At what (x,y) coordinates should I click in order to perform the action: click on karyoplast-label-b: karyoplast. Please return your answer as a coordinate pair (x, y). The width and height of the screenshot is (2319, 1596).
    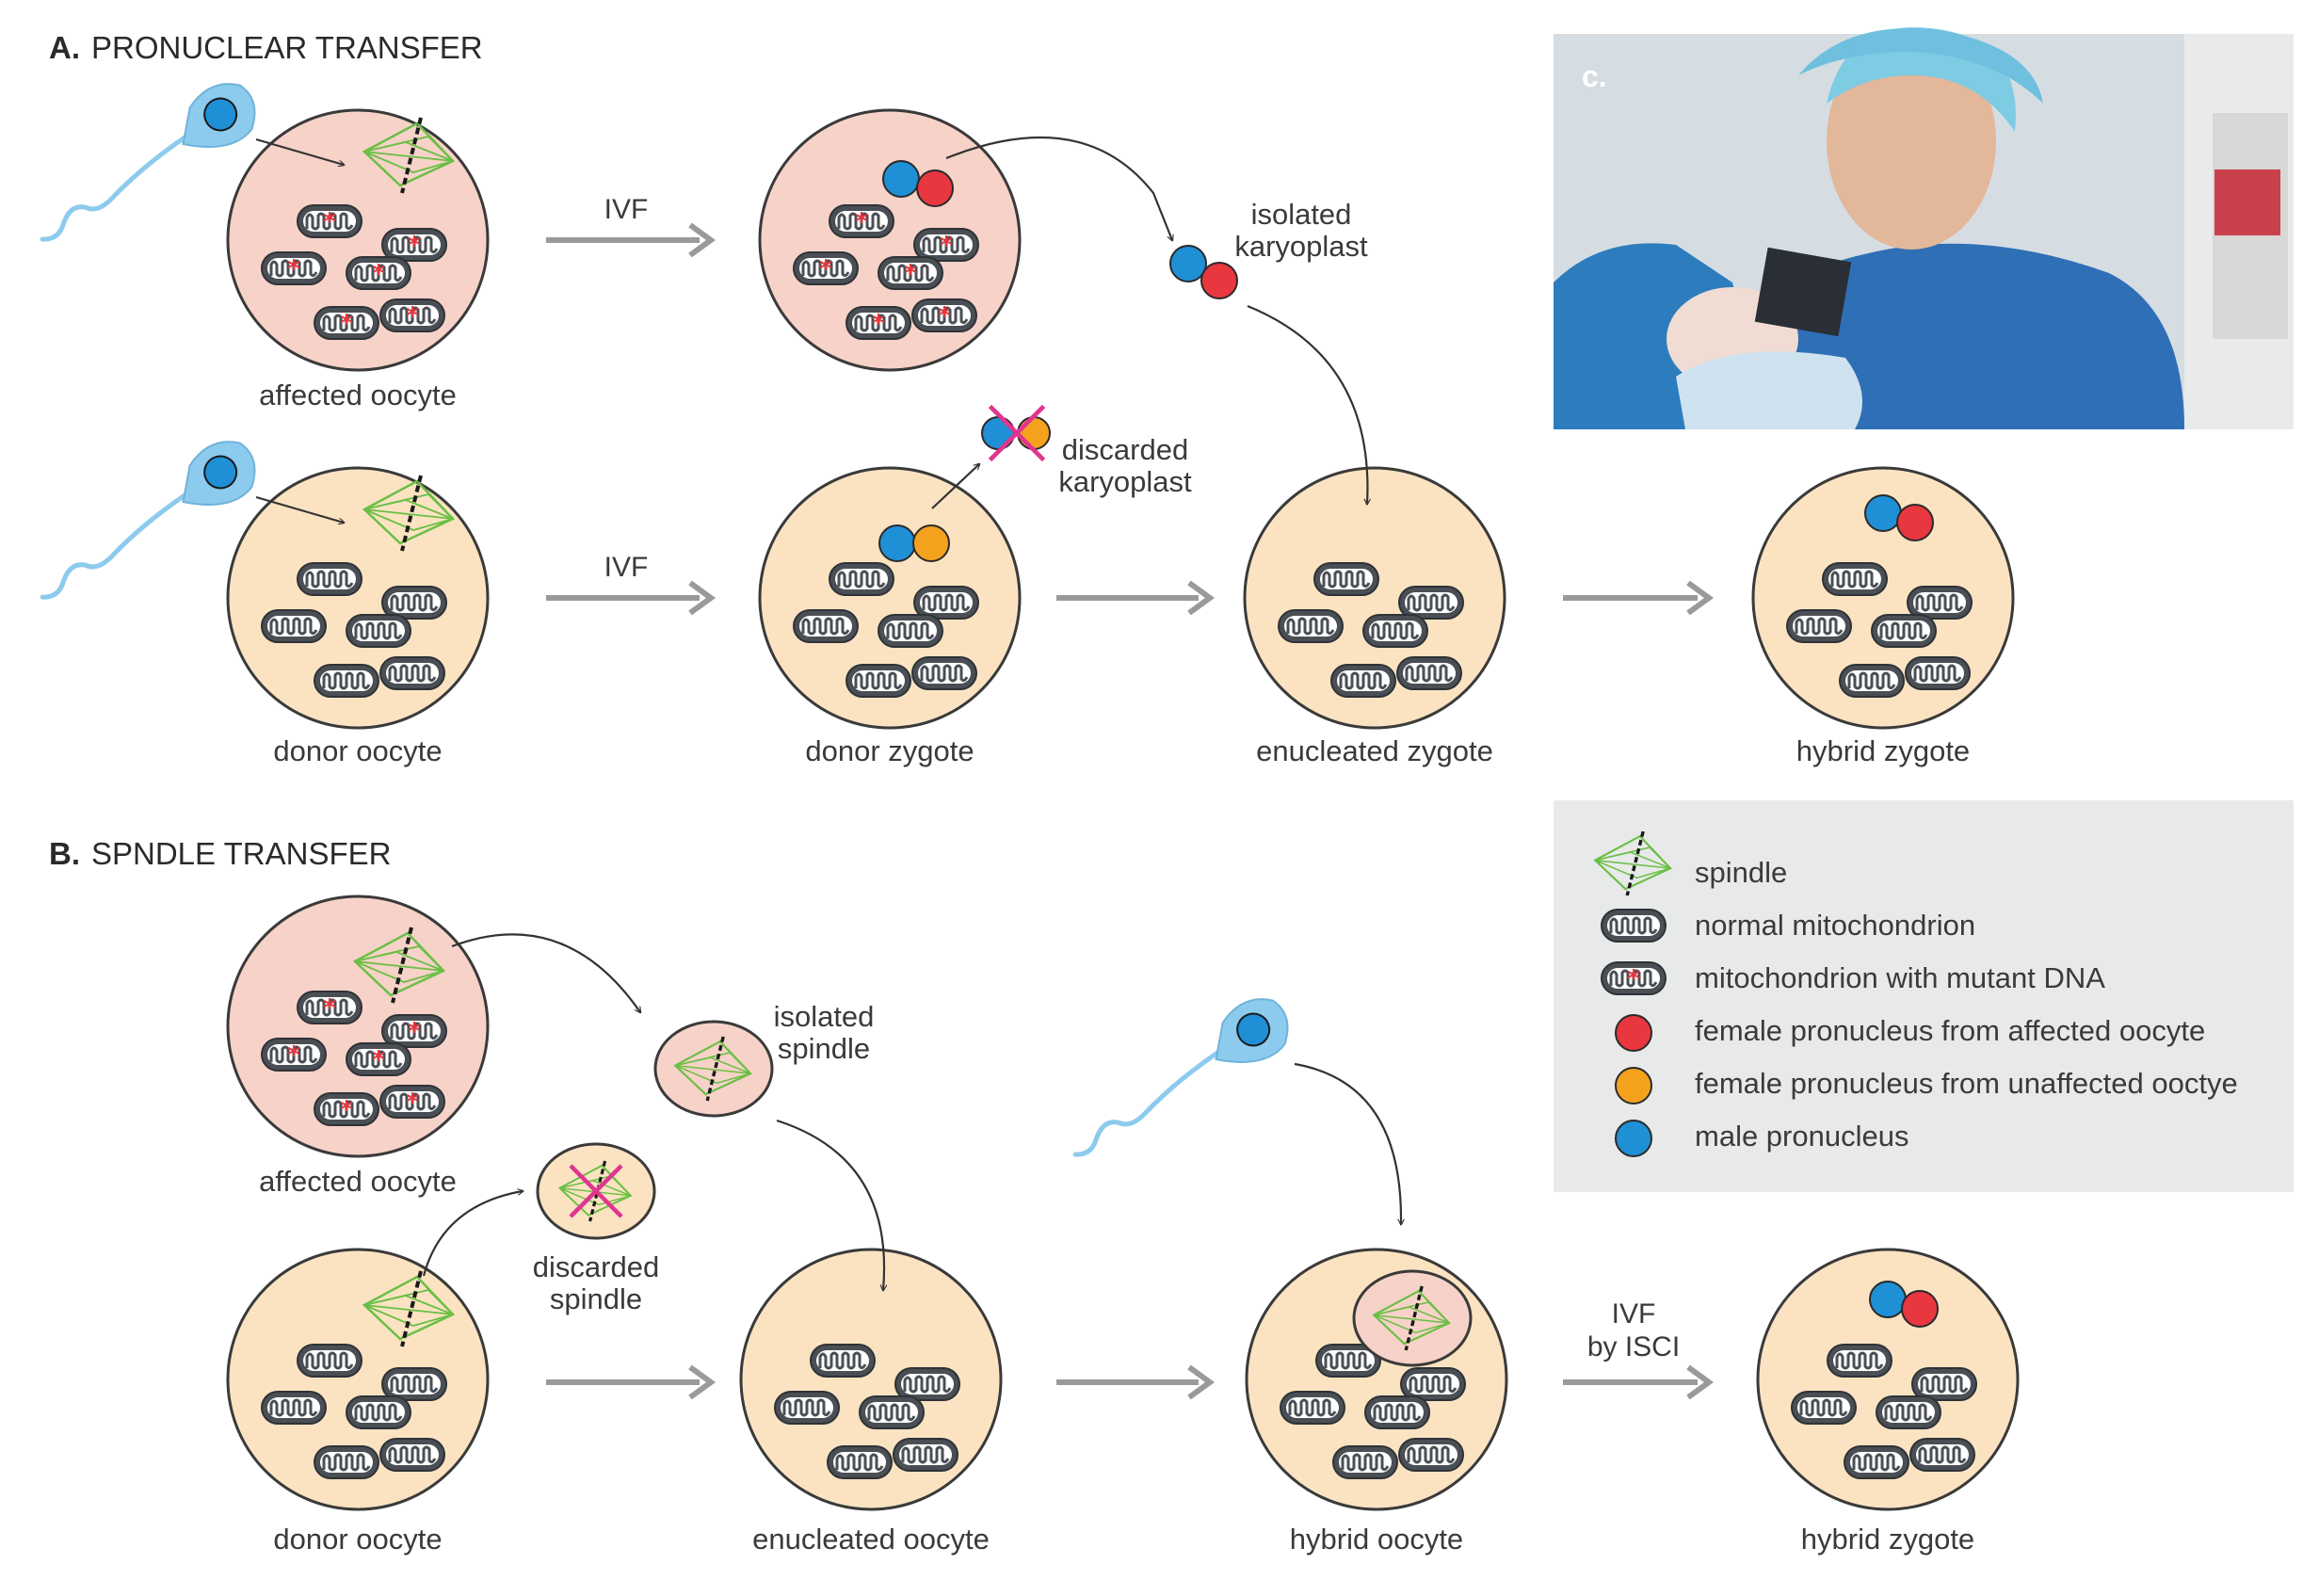
    Looking at the image, I should click on (1125, 481).